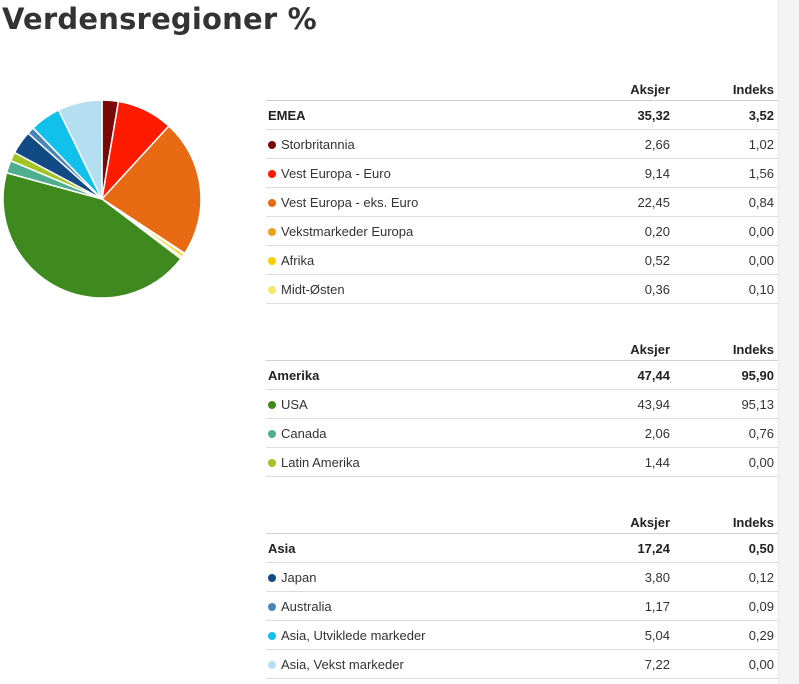 This screenshot has width=799, height=684. I want to click on region-index-value: 3,52, so click(726, 115).